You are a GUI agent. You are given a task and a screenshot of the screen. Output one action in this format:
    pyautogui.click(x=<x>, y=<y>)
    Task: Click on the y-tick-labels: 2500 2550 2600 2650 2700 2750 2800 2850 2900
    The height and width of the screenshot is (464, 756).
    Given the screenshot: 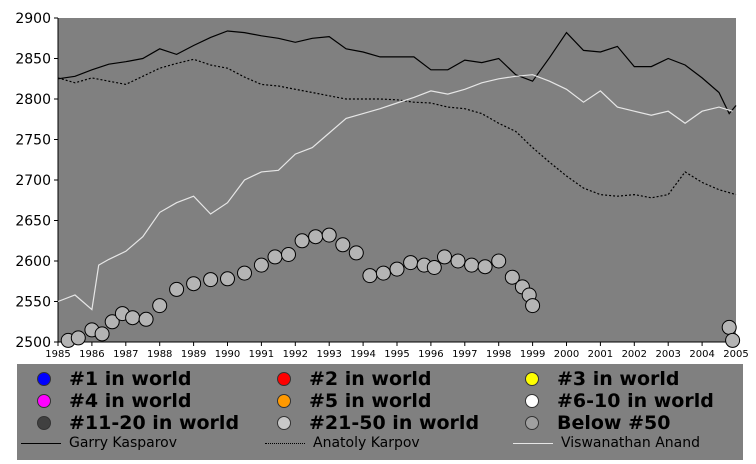 What is the action you would take?
    pyautogui.click(x=36, y=181)
    